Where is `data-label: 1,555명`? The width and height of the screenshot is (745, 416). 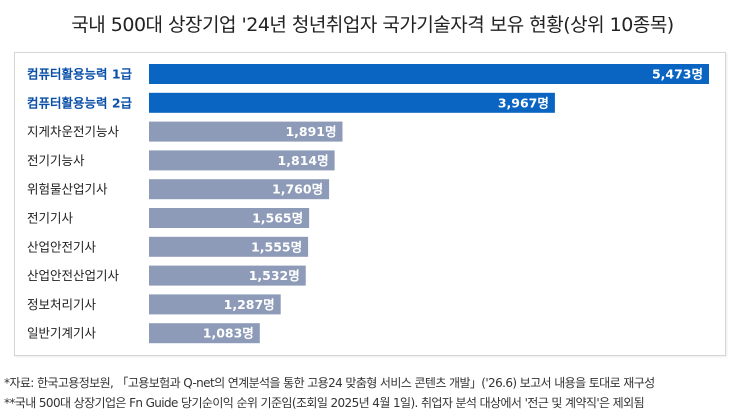
data-label: 1,555명 is located at coordinates (276, 246).